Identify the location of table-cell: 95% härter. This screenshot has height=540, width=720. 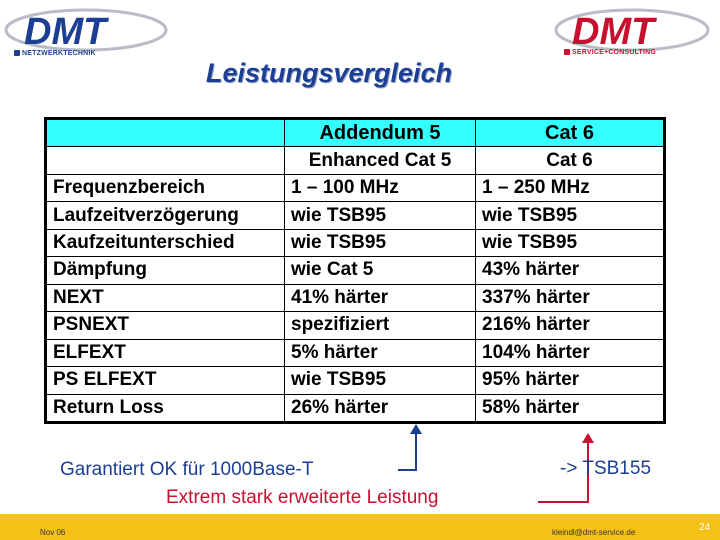
(569, 380).